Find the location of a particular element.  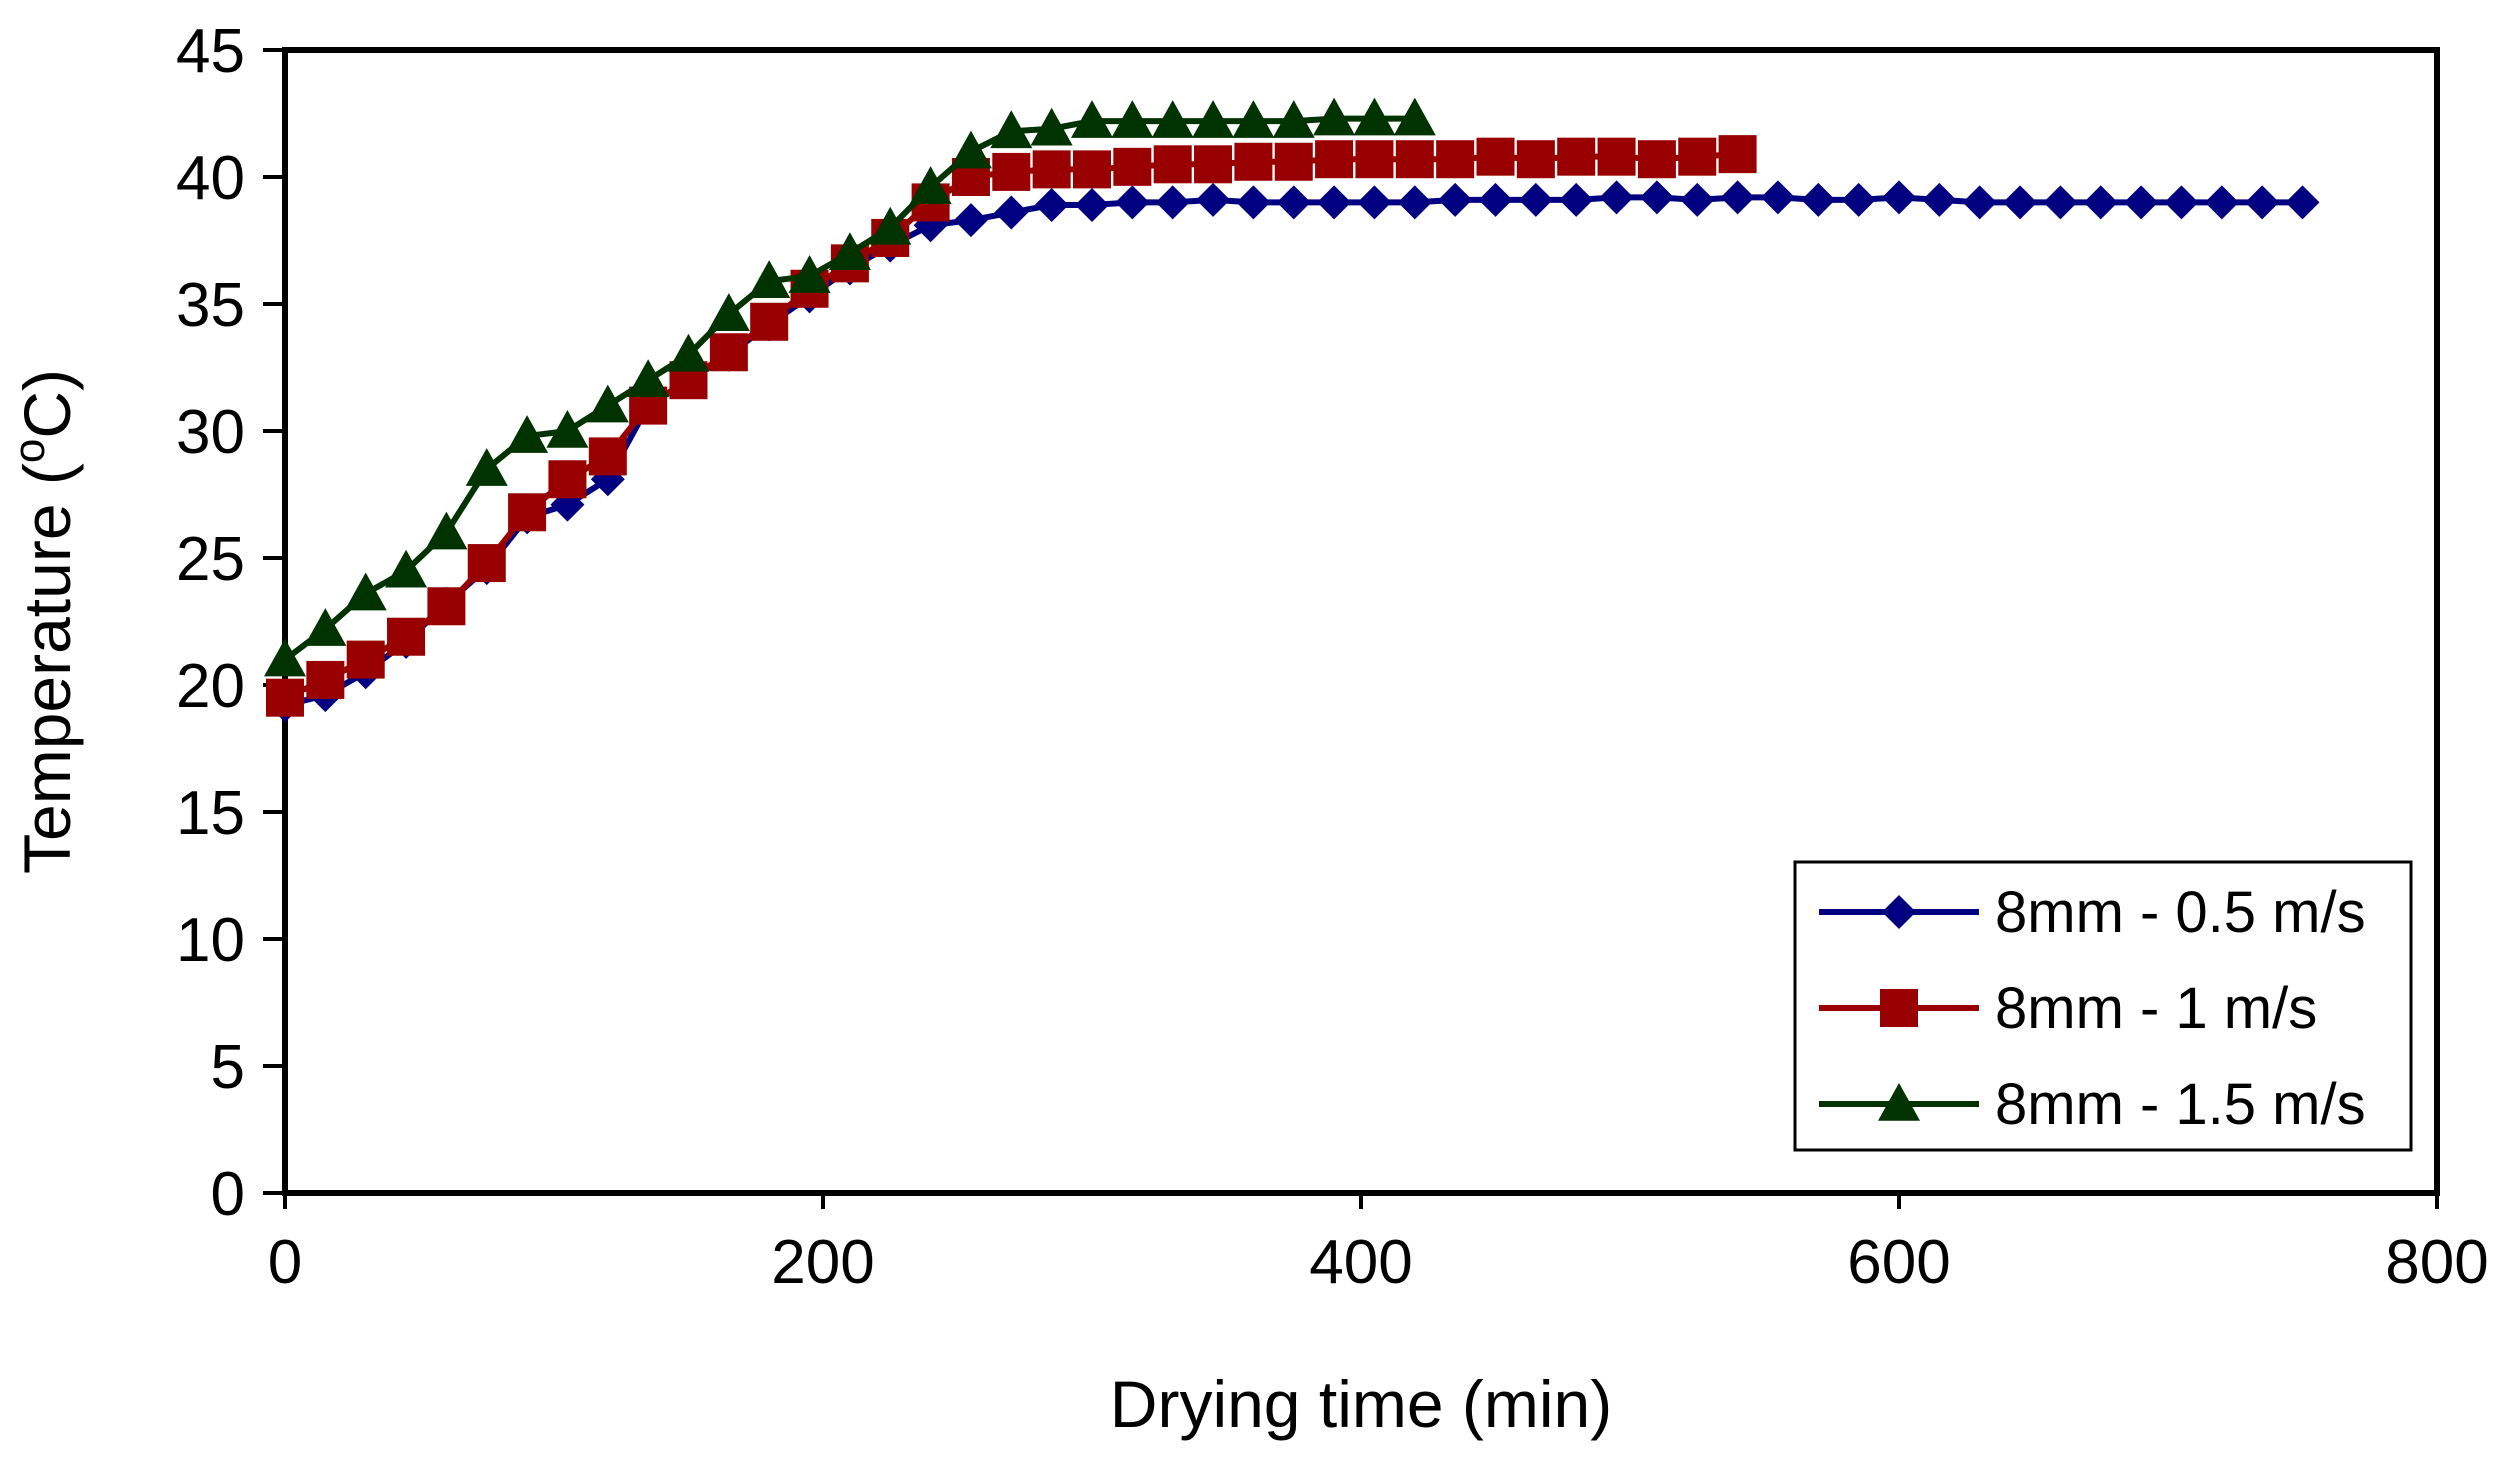

legend-item: 8mm - 1.5 m/s is located at coordinates (2092, 1104).